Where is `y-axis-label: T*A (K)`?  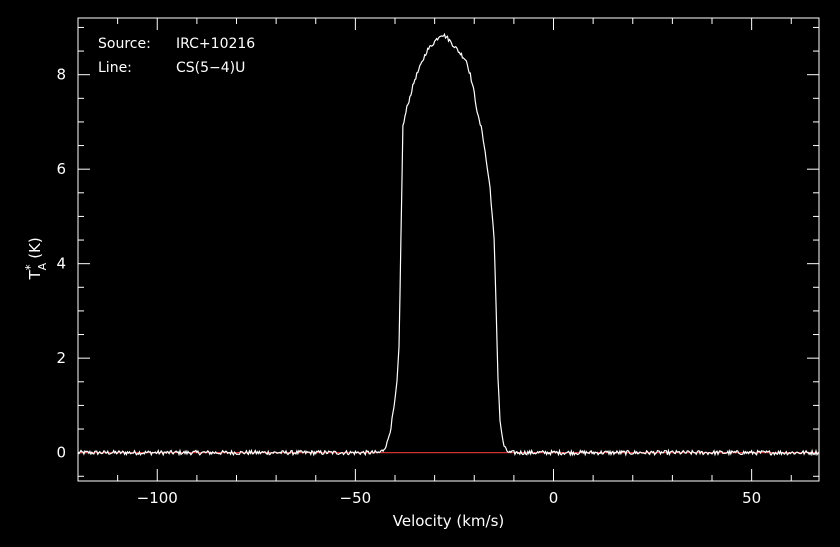
y-axis-label: T*A (K) is located at coordinates (36, 258).